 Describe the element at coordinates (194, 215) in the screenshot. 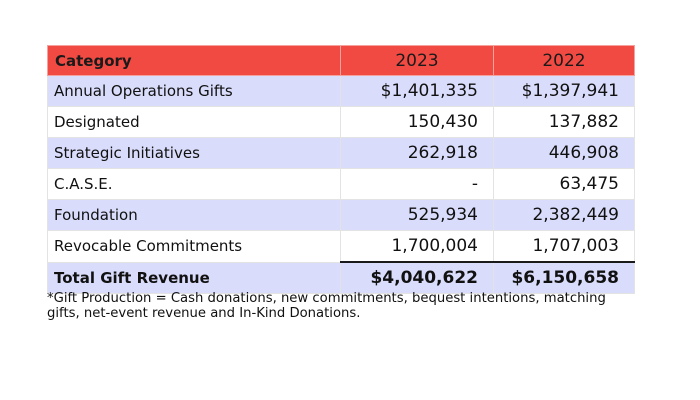

I see `row-category: Foundation` at that location.